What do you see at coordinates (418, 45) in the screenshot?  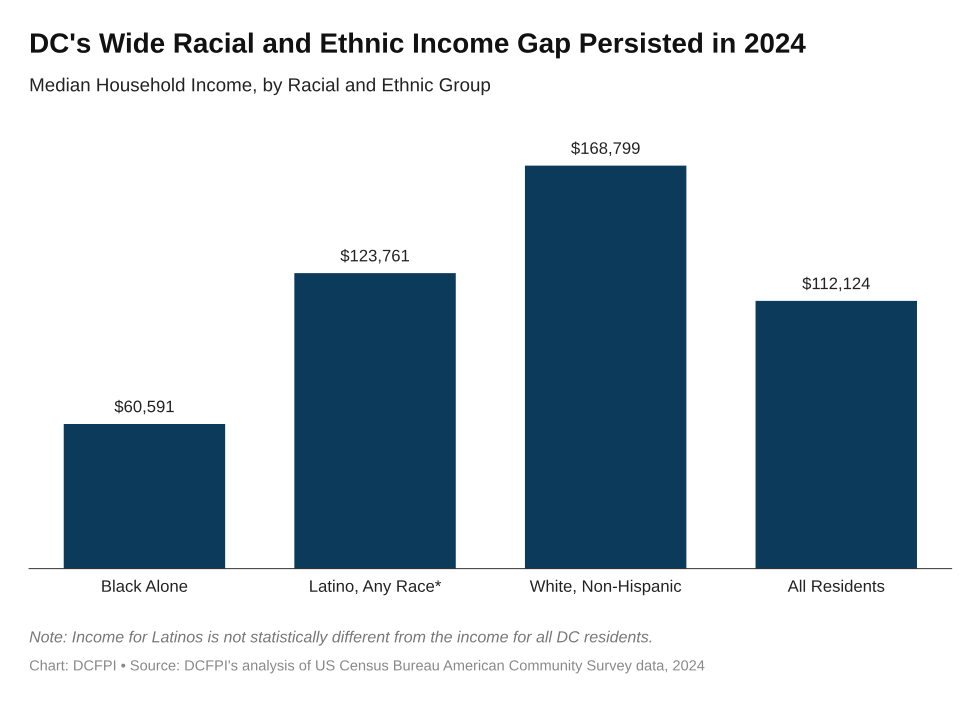 I see `chart-title: DC's Wide Racial and Ethnic Income Gap Persisted in 2024` at bounding box center [418, 45].